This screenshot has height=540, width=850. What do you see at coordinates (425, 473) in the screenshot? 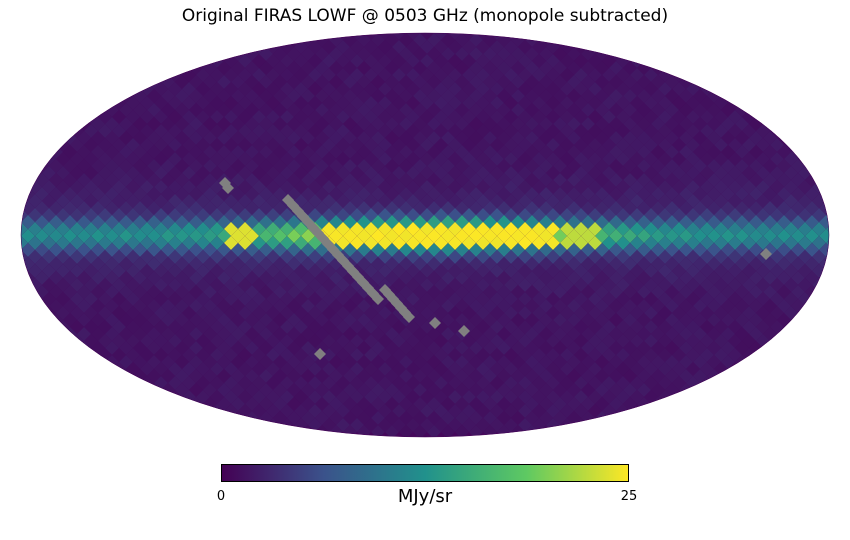
I see `colorbar` at bounding box center [425, 473].